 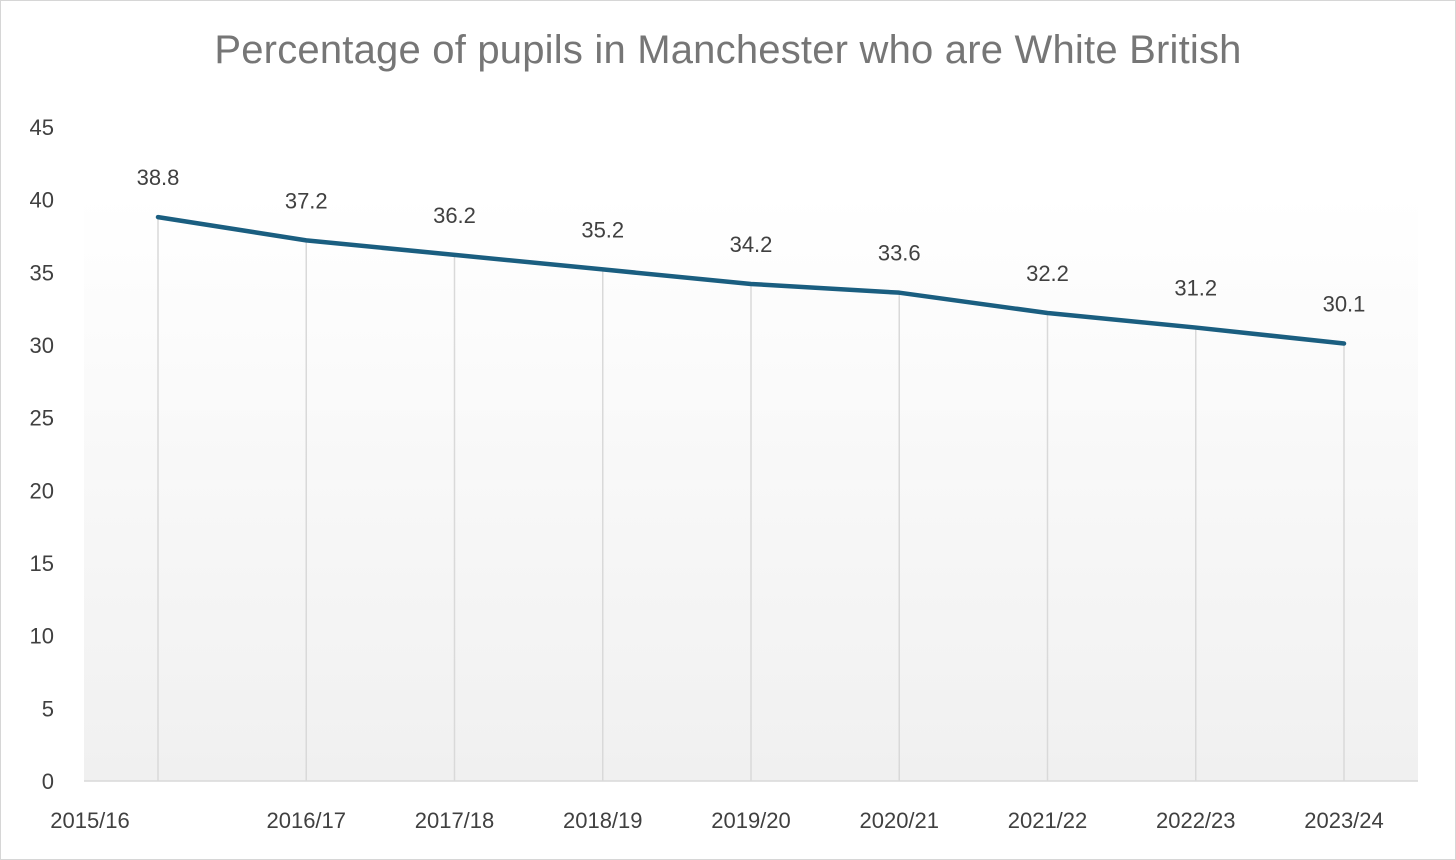 I want to click on data-labels: 38.8 37.2 36.2 35.2 34.2 33.6 32.2 31.2 30.1, so click(x=751, y=240).